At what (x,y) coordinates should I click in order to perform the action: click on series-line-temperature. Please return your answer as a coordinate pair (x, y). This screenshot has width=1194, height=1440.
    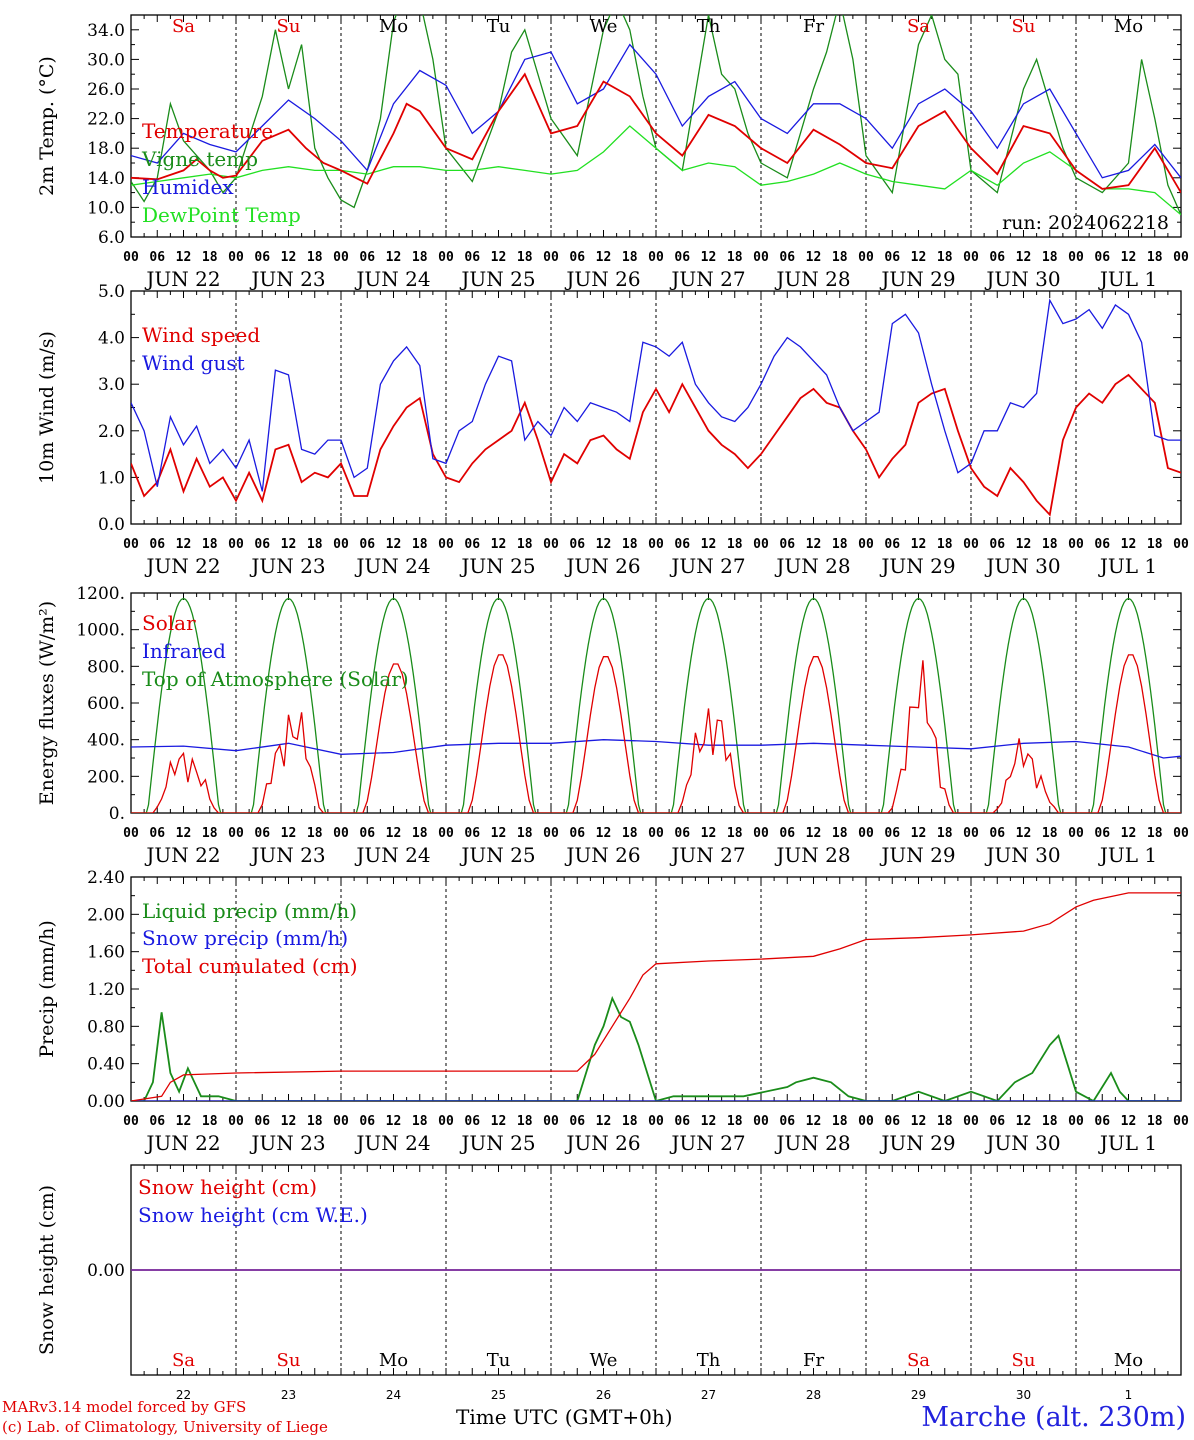
    Looking at the image, I should click on (656, 133).